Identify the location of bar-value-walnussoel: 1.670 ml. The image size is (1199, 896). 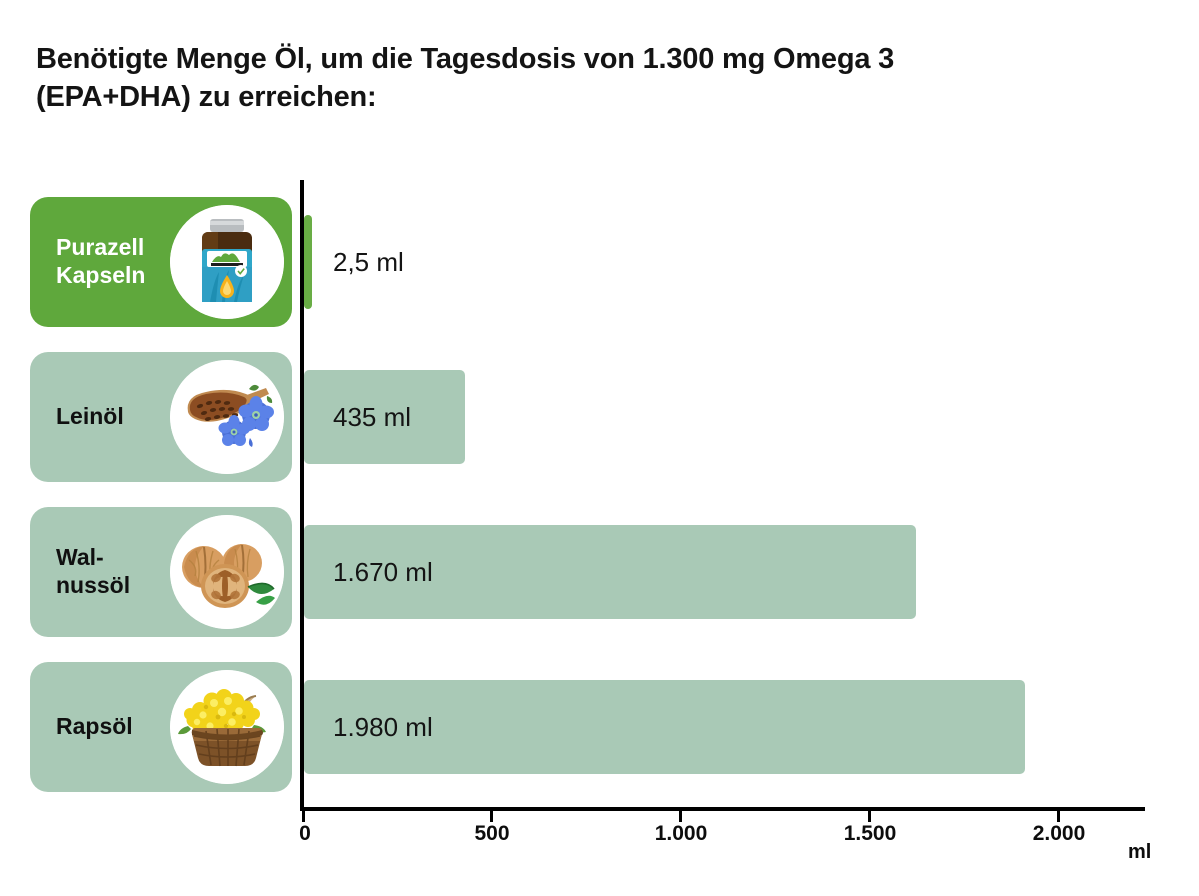
(383, 571).